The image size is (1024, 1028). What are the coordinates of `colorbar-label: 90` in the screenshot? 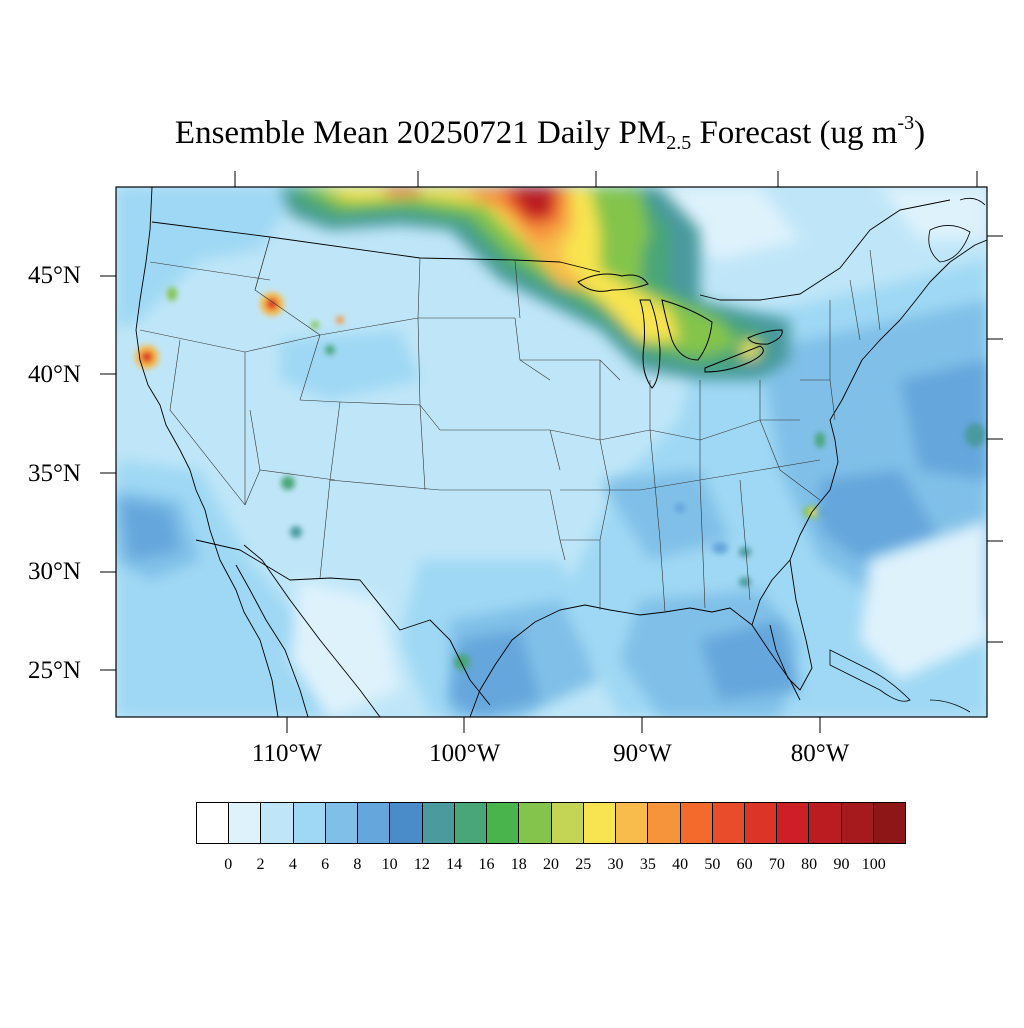 It's located at (841, 864).